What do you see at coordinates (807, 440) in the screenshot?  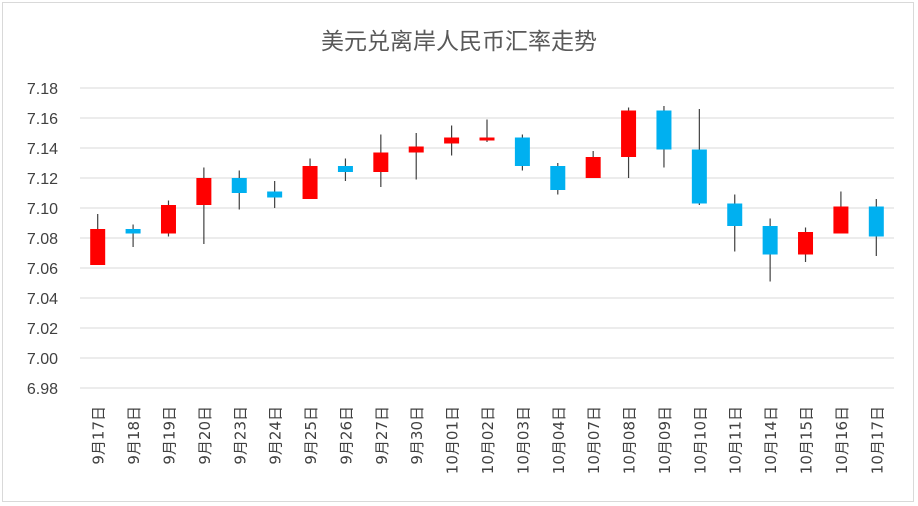 I see `x-tick-label: 10月15日` at bounding box center [807, 440].